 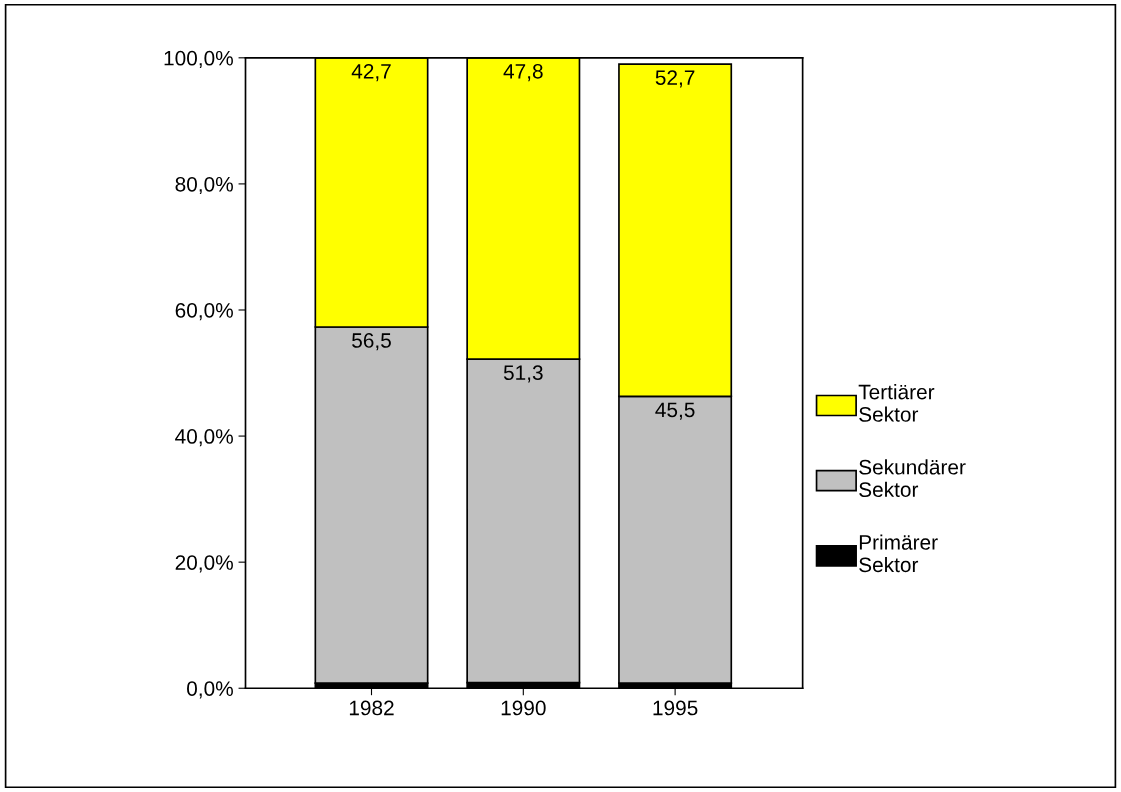 What do you see at coordinates (204, 564) in the screenshot?
I see `y-tick-label: 20,0%` at bounding box center [204, 564].